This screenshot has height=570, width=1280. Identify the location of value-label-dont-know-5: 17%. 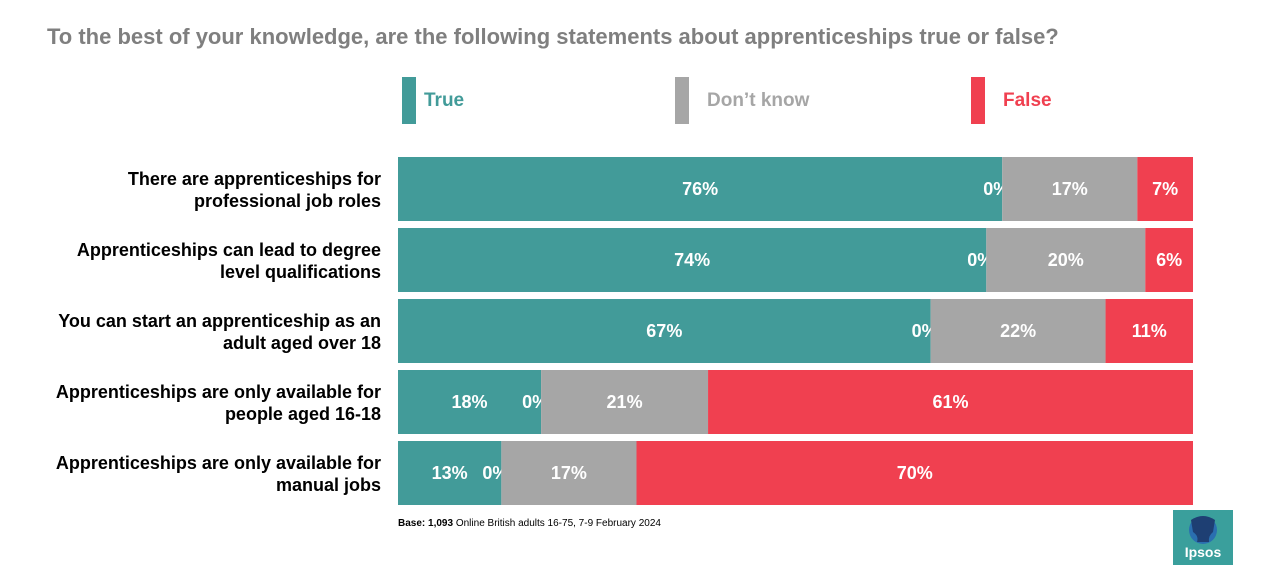
(569, 473).